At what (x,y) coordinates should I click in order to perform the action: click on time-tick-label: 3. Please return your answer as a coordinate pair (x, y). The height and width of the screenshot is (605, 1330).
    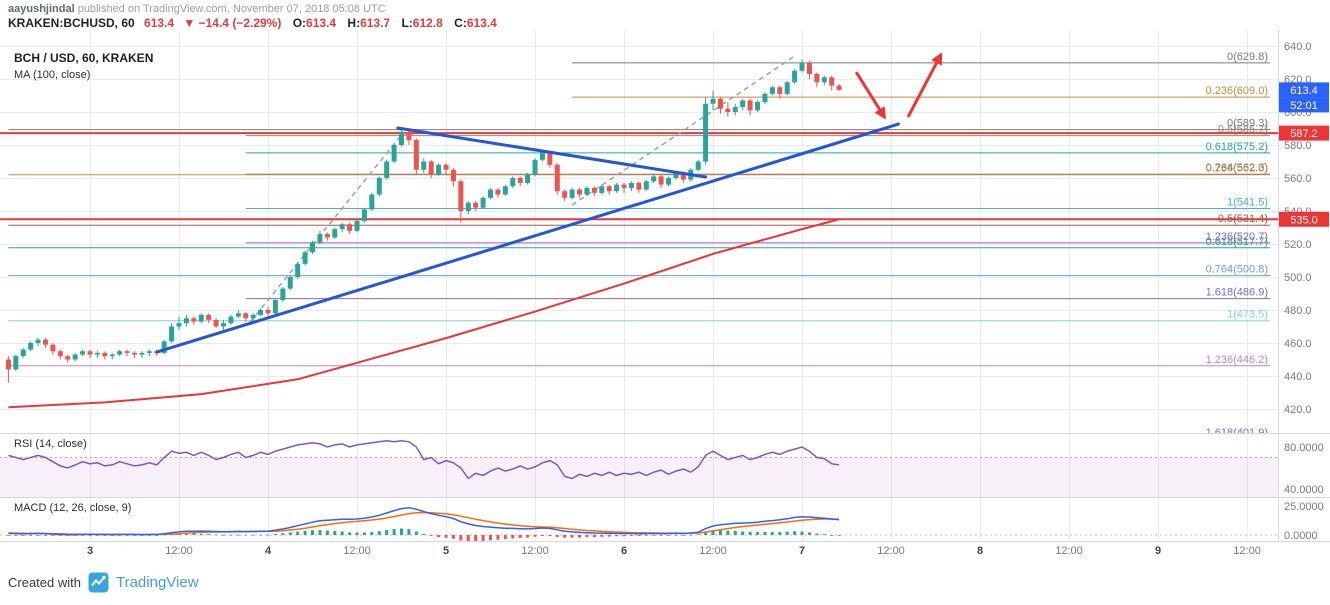
    Looking at the image, I should click on (90, 551).